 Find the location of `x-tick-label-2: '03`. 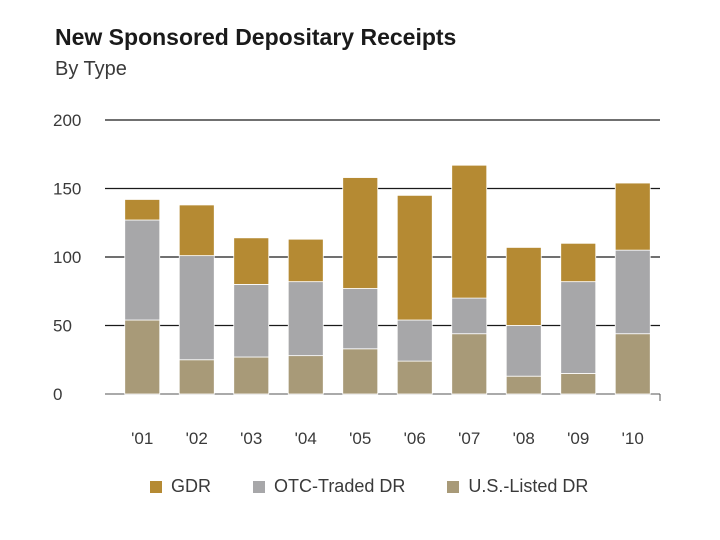

x-tick-label-2: '03 is located at coordinates (251, 438).